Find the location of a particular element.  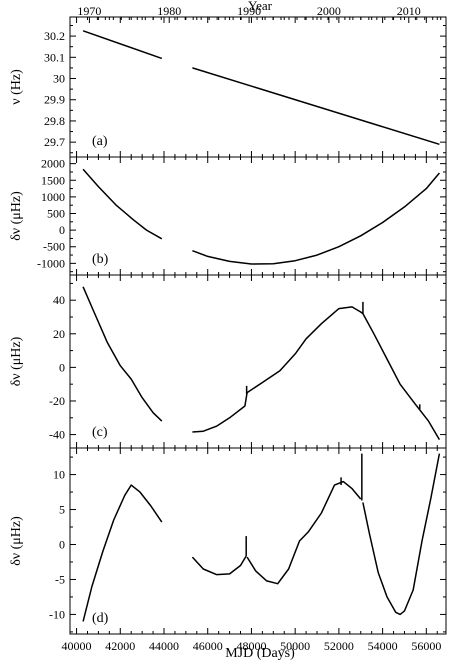

panel-frame is located at coordinates (258, 216).